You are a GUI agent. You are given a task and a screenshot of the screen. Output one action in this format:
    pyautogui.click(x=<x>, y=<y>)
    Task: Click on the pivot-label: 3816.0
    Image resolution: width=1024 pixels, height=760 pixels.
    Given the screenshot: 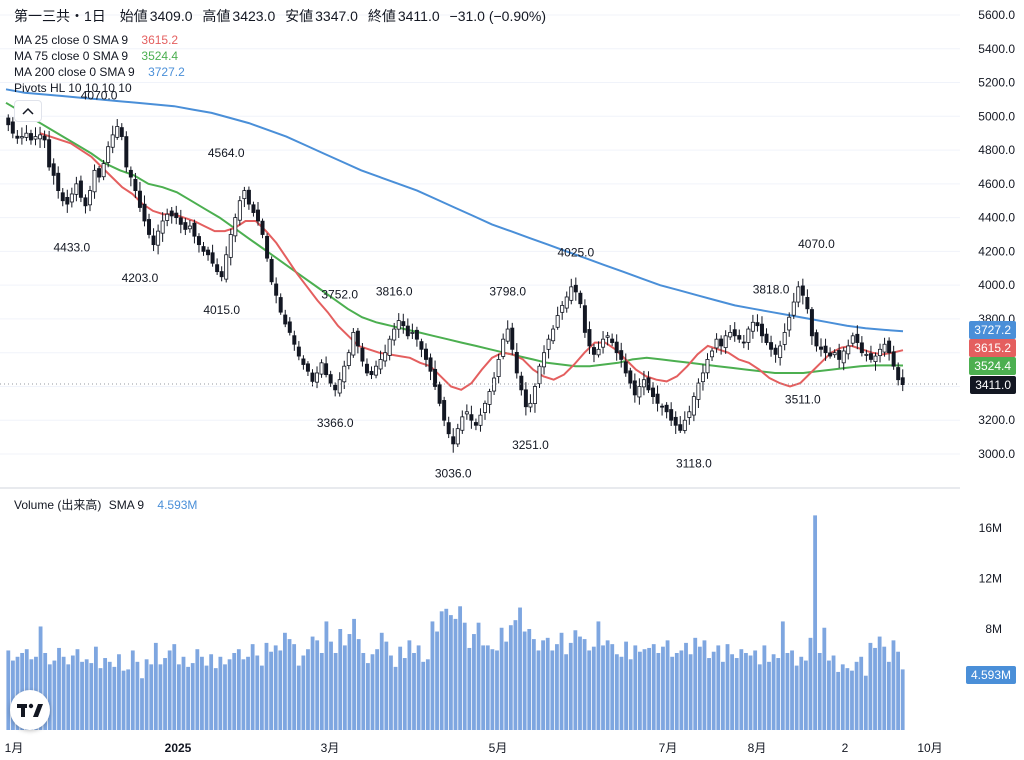 What is the action you would take?
    pyautogui.click(x=394, y=291)
    